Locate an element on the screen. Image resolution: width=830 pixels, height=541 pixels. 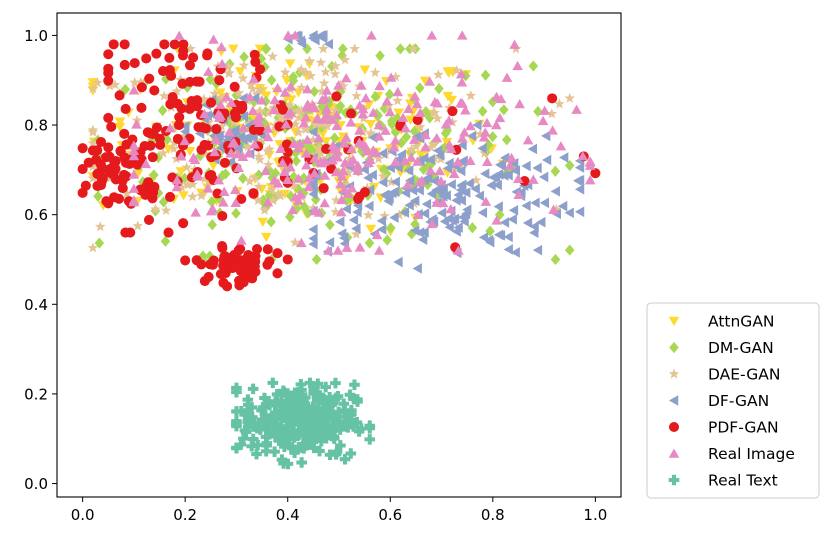
legend-item: DF-GAN is located at coordinates (718, 401).